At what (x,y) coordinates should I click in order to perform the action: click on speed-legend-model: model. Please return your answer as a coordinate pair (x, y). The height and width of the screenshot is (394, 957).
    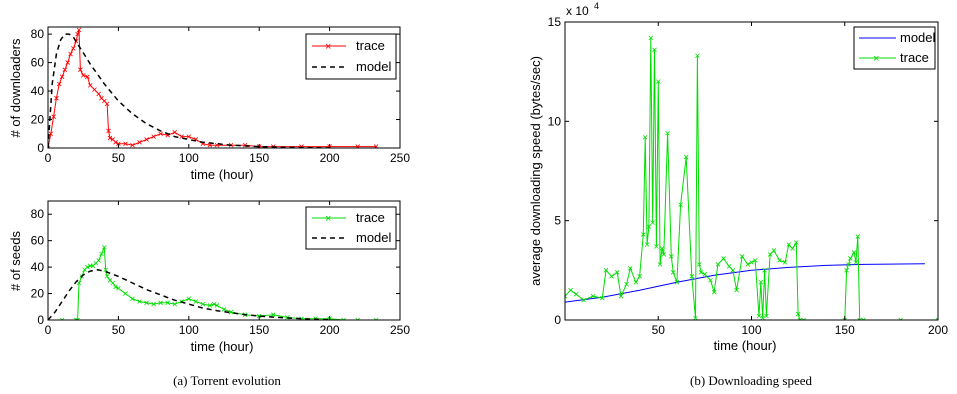
    Looking at the image, I should click on (918, 37).